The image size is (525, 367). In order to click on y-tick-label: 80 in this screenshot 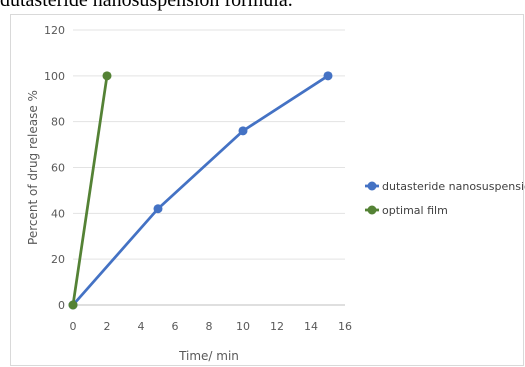, I will do `click(58, 122)`.